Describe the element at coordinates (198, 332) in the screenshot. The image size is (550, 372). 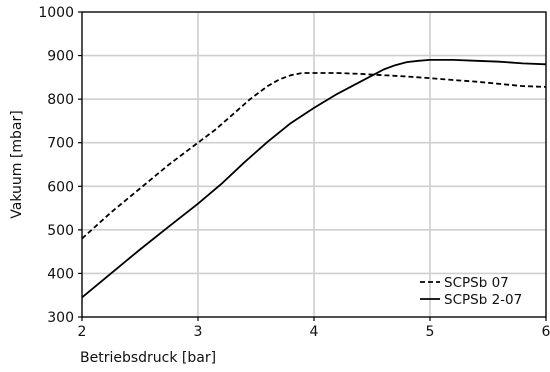
I see `x-tick-label: 3` at that location.